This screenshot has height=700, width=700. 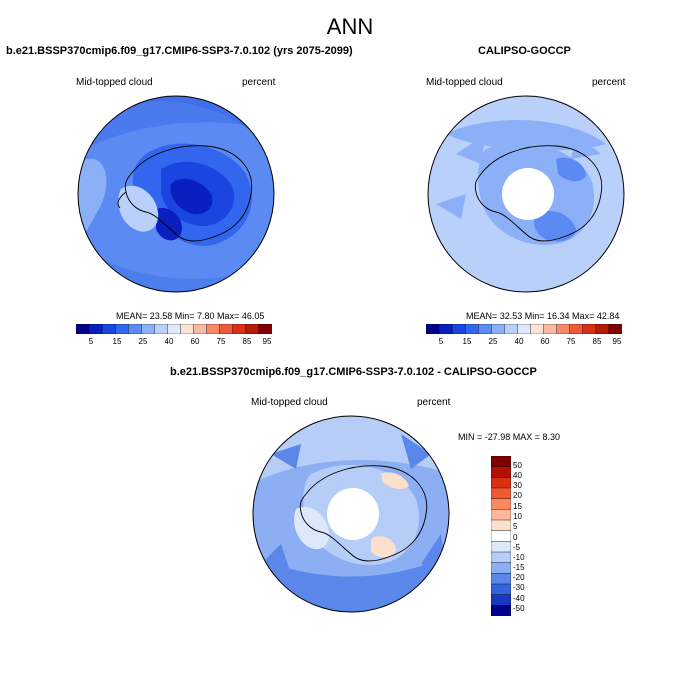 What do you see at coordinates (519, 587) in the screenshot?
I see `panel-3-colorbar-tick: -30` at bounding box center [519, 587].